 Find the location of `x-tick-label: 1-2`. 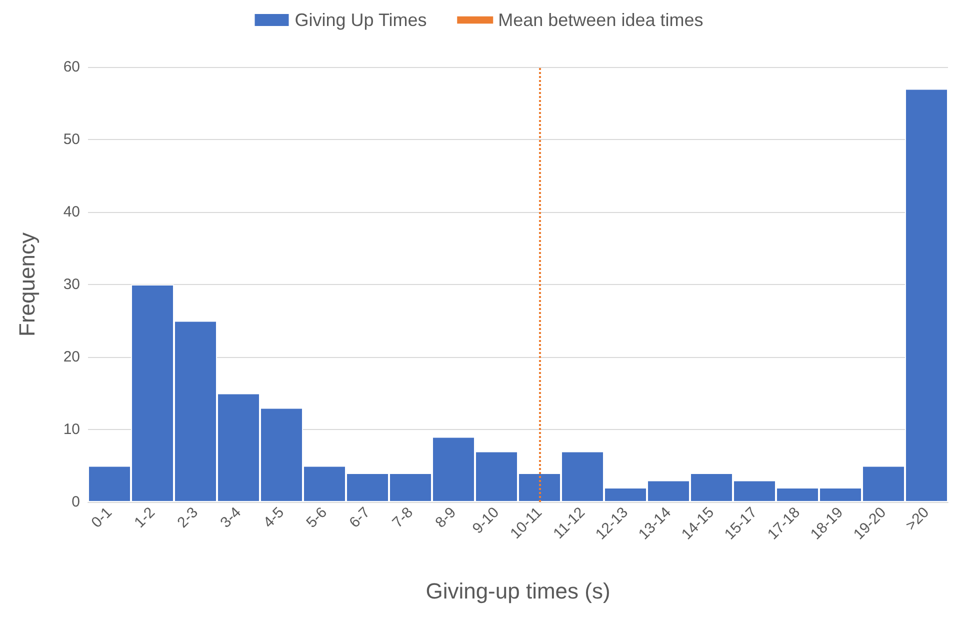

x-tick-label: 1-2 is located at coordinates (145, 518).